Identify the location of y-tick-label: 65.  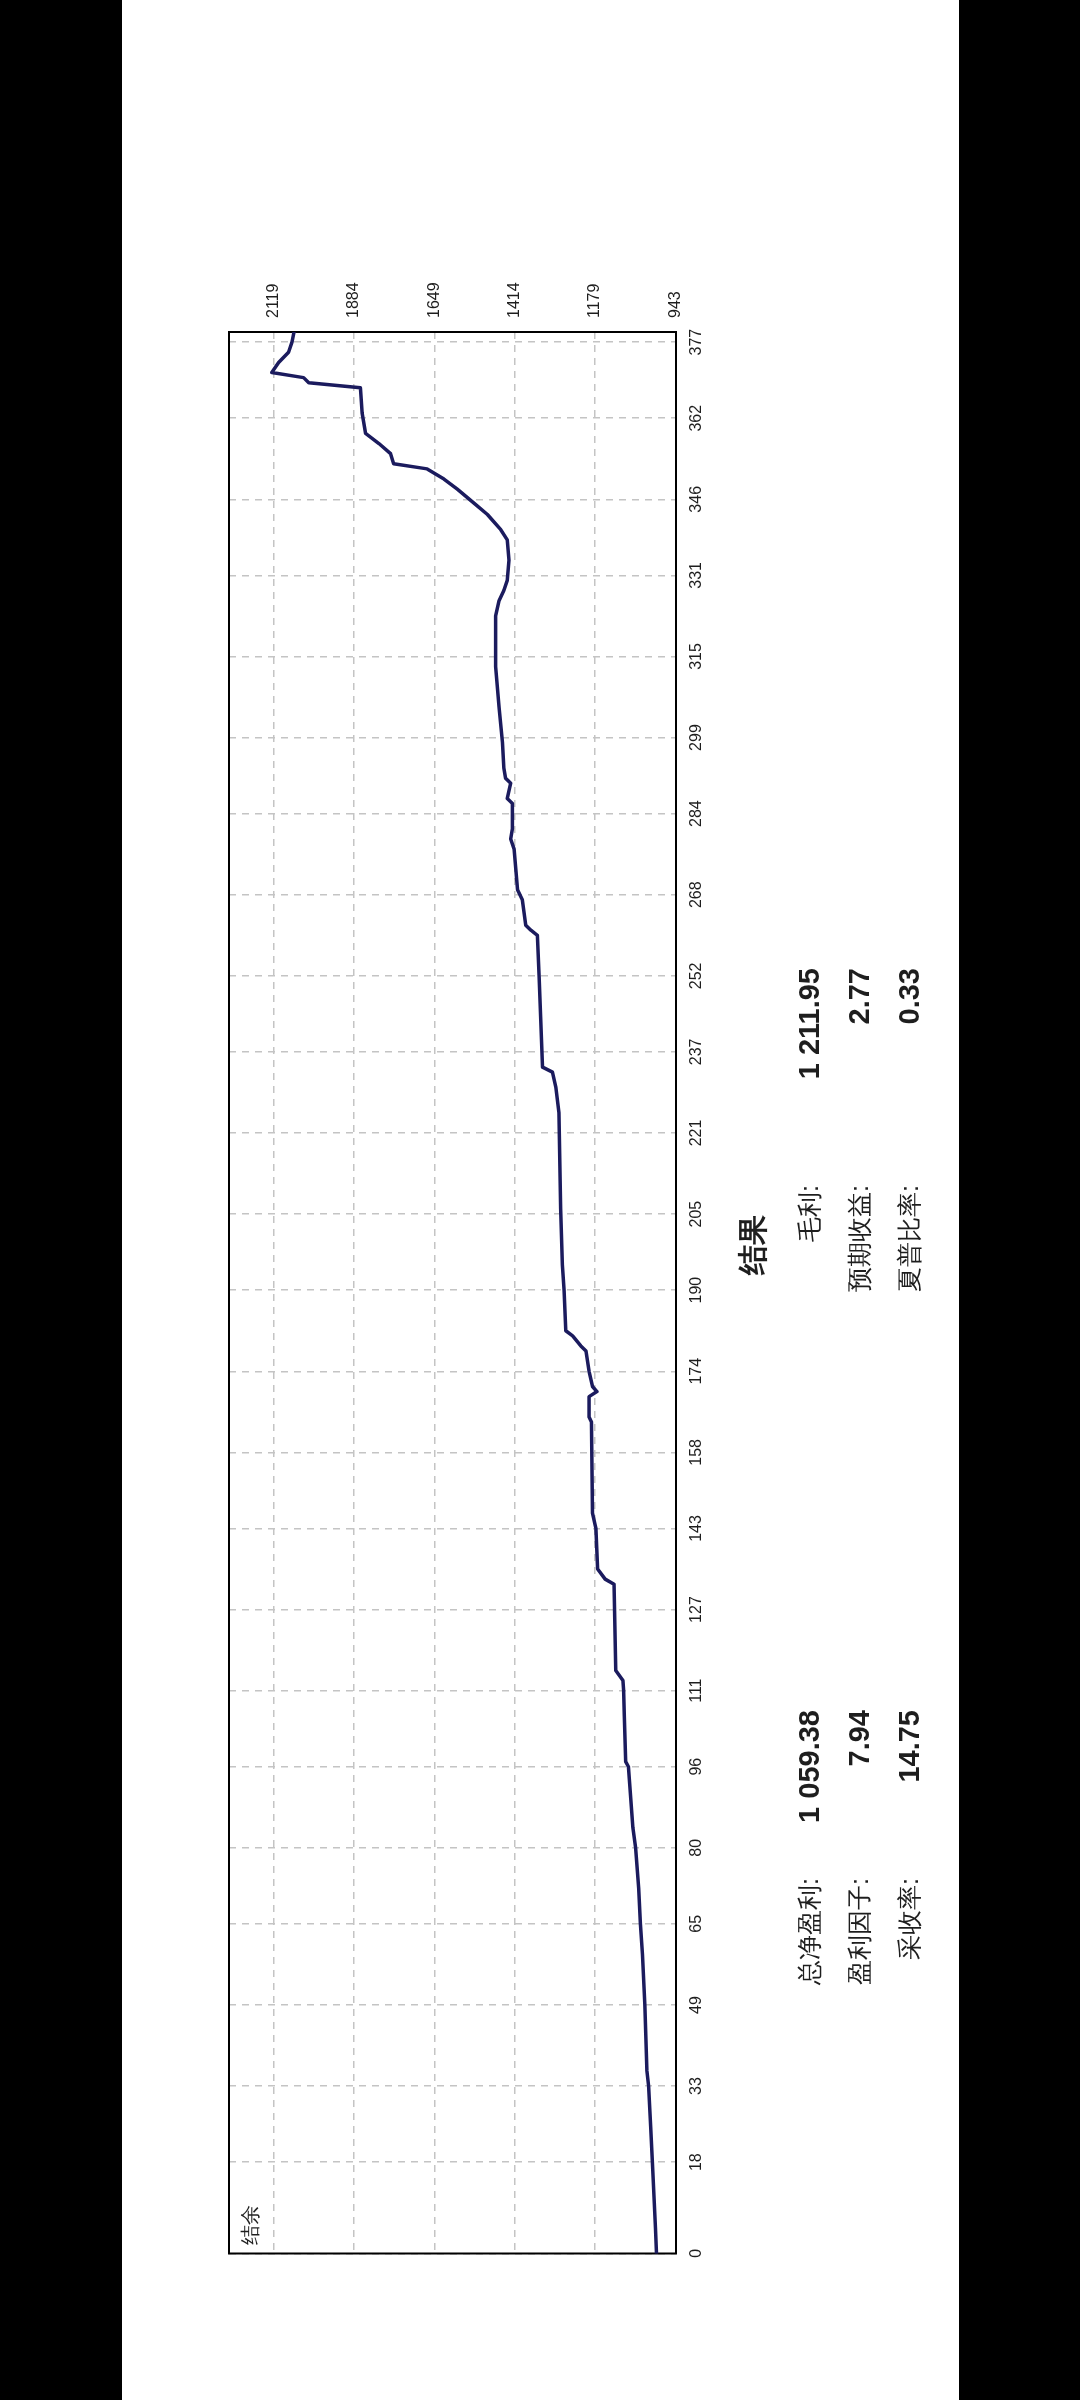
(695, 1923).